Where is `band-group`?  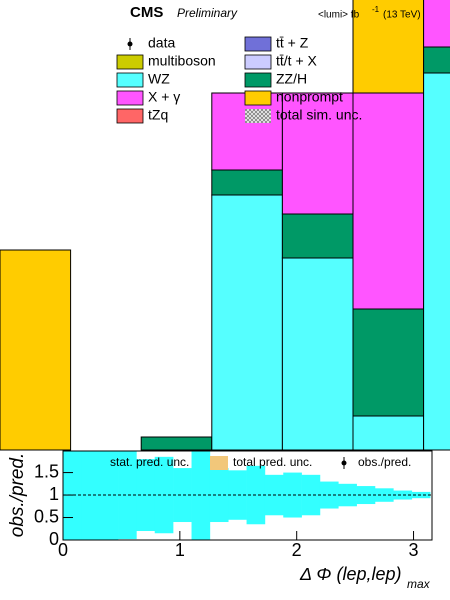 band-group is located at coordinates (247, 495).